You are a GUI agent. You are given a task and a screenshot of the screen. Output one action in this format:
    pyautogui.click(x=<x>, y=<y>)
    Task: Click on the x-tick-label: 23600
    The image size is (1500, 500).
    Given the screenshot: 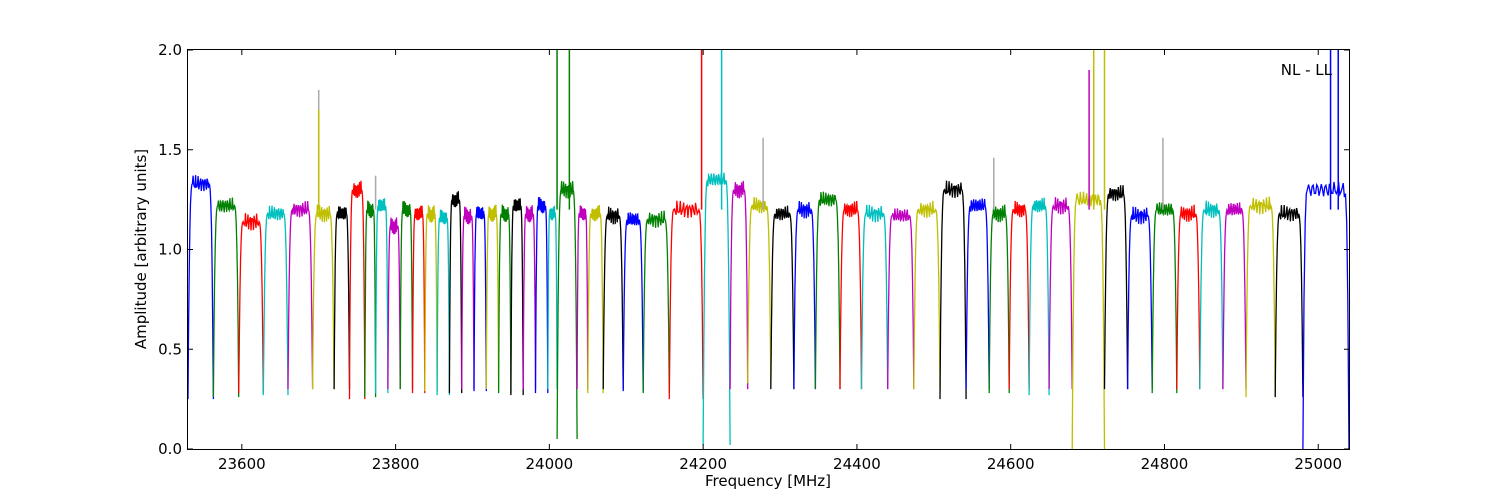 What is the action you would take?
    pyautogui.click(x=242, y=464)
    